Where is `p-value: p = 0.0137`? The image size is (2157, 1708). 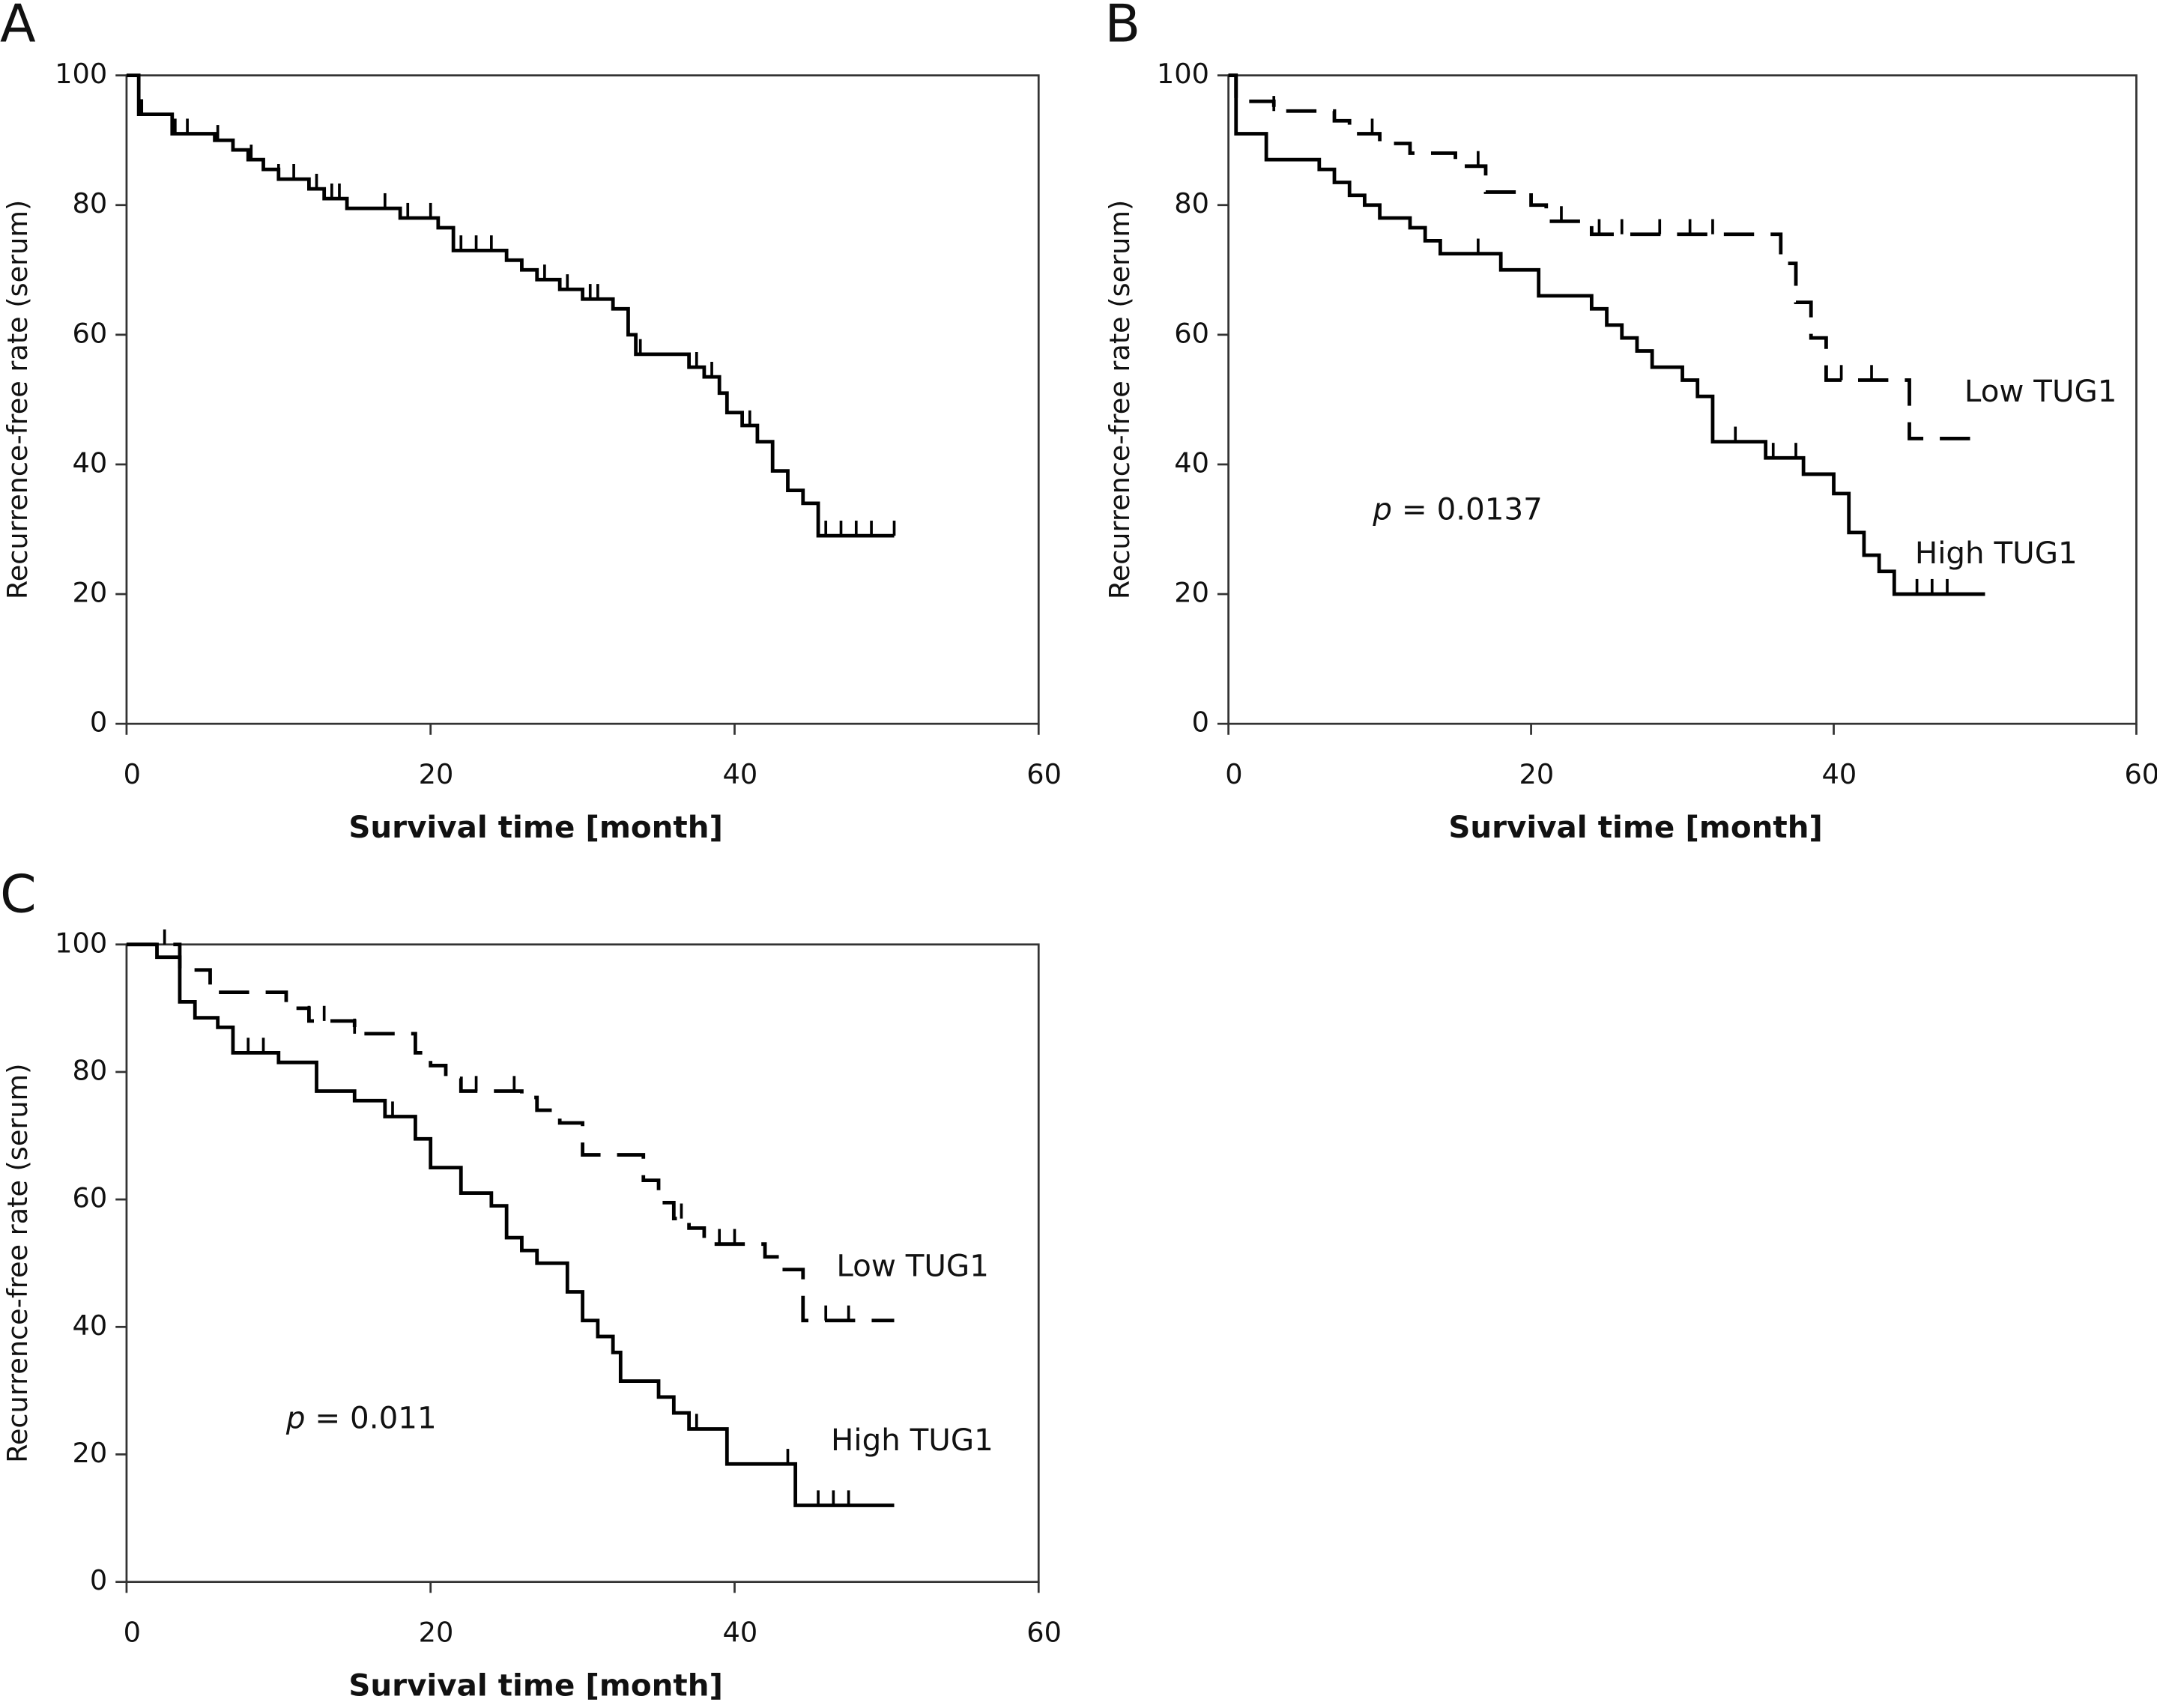
p-value: p = 0.0137 is located at coordinates (1457, 509).